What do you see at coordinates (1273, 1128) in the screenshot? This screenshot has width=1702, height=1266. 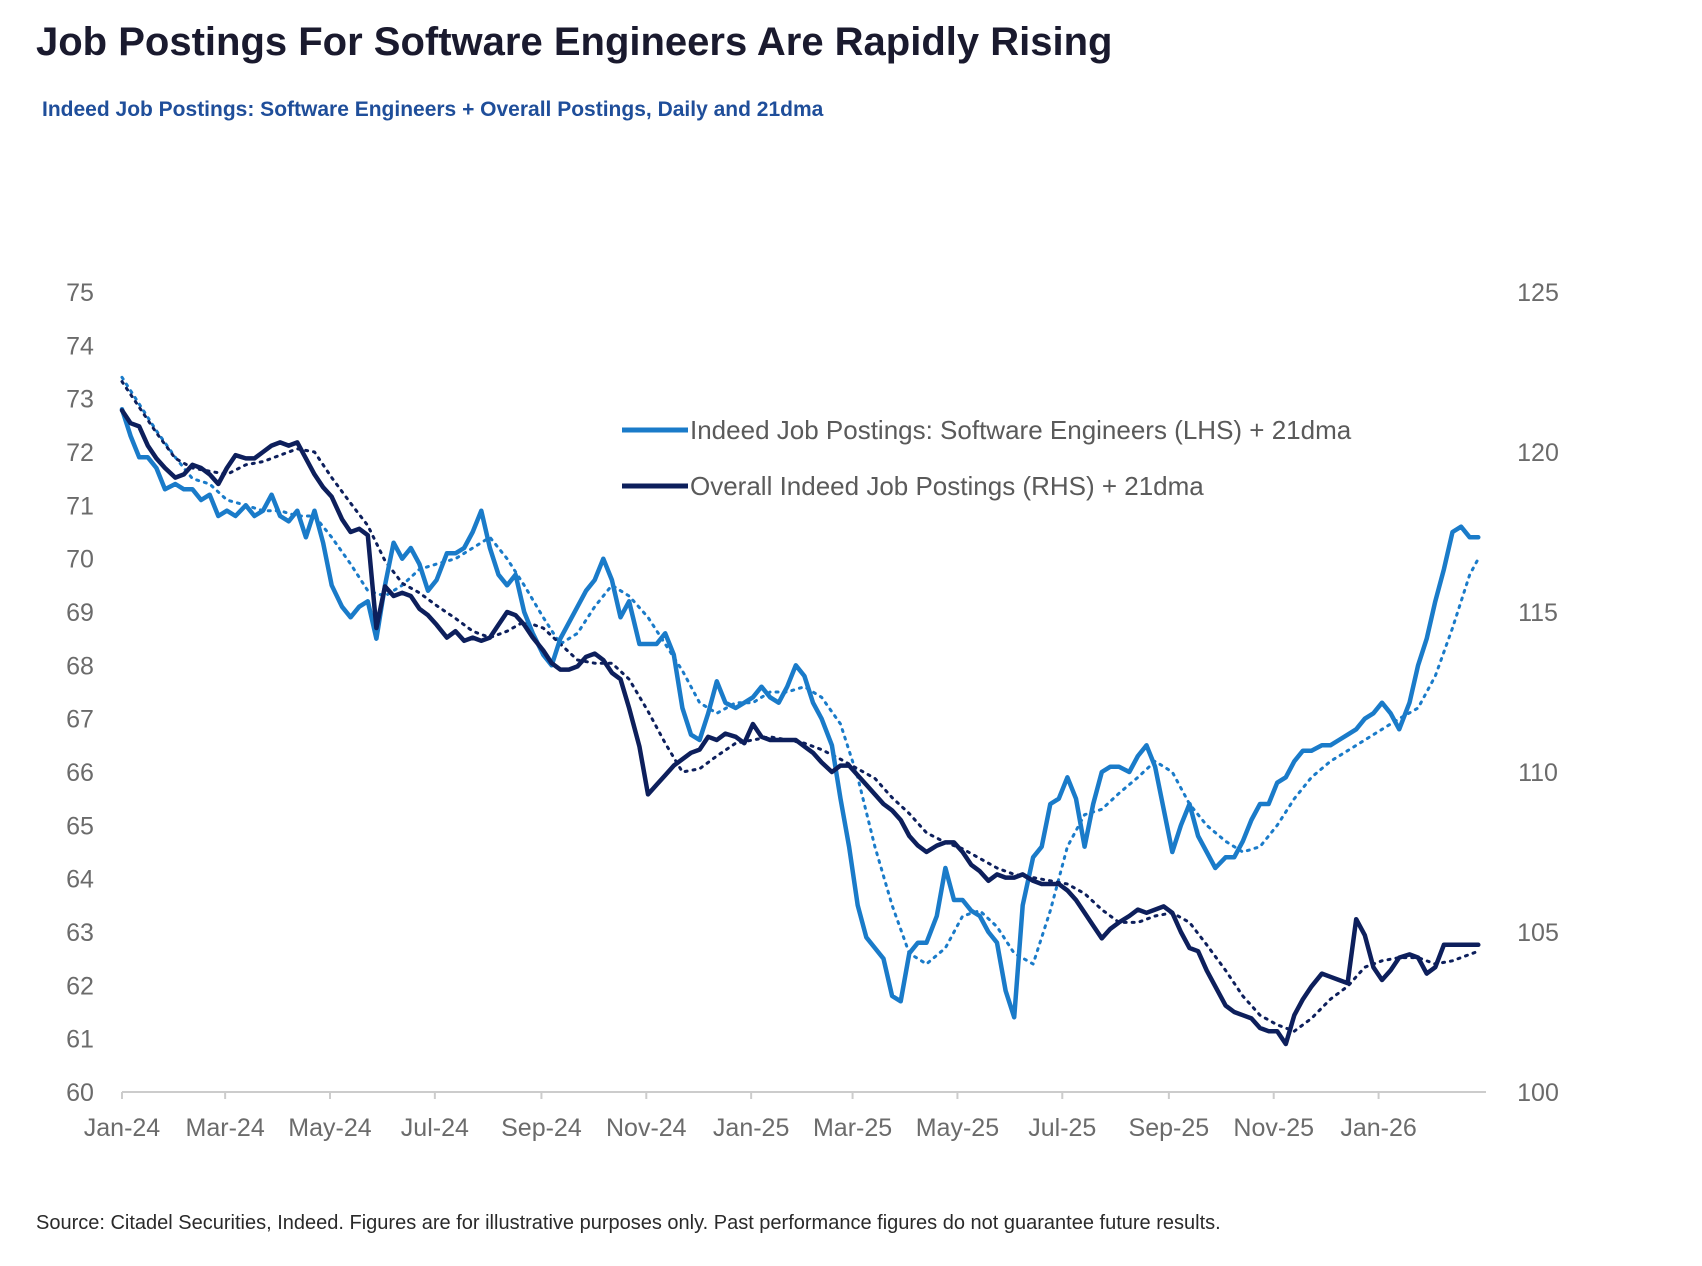 I see `x-tick-label: Nov-25` at bounding box center [1273, 1128].